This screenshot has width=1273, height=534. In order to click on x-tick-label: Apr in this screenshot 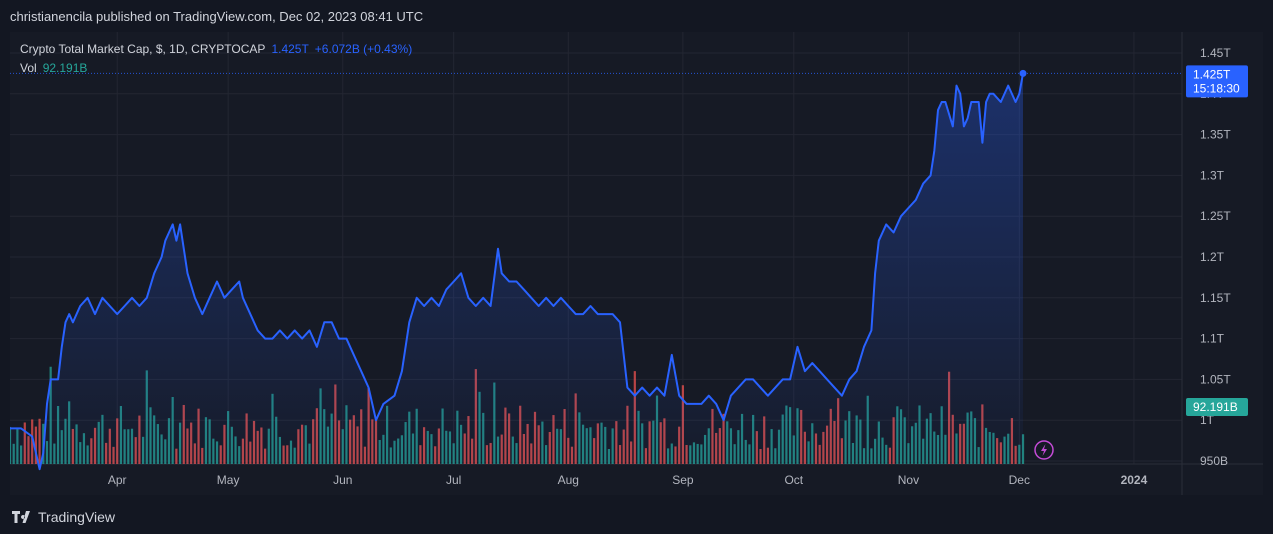, I will do `click(117, 480)`.